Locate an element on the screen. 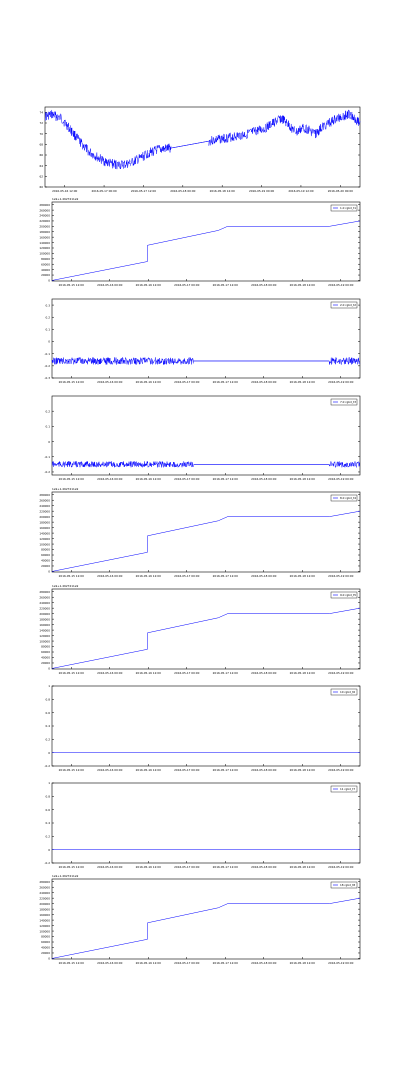 Image resolution: width=400 pixels, height=1067 pixels. y-tick-label: 70 is located at coordinates (41, 134).